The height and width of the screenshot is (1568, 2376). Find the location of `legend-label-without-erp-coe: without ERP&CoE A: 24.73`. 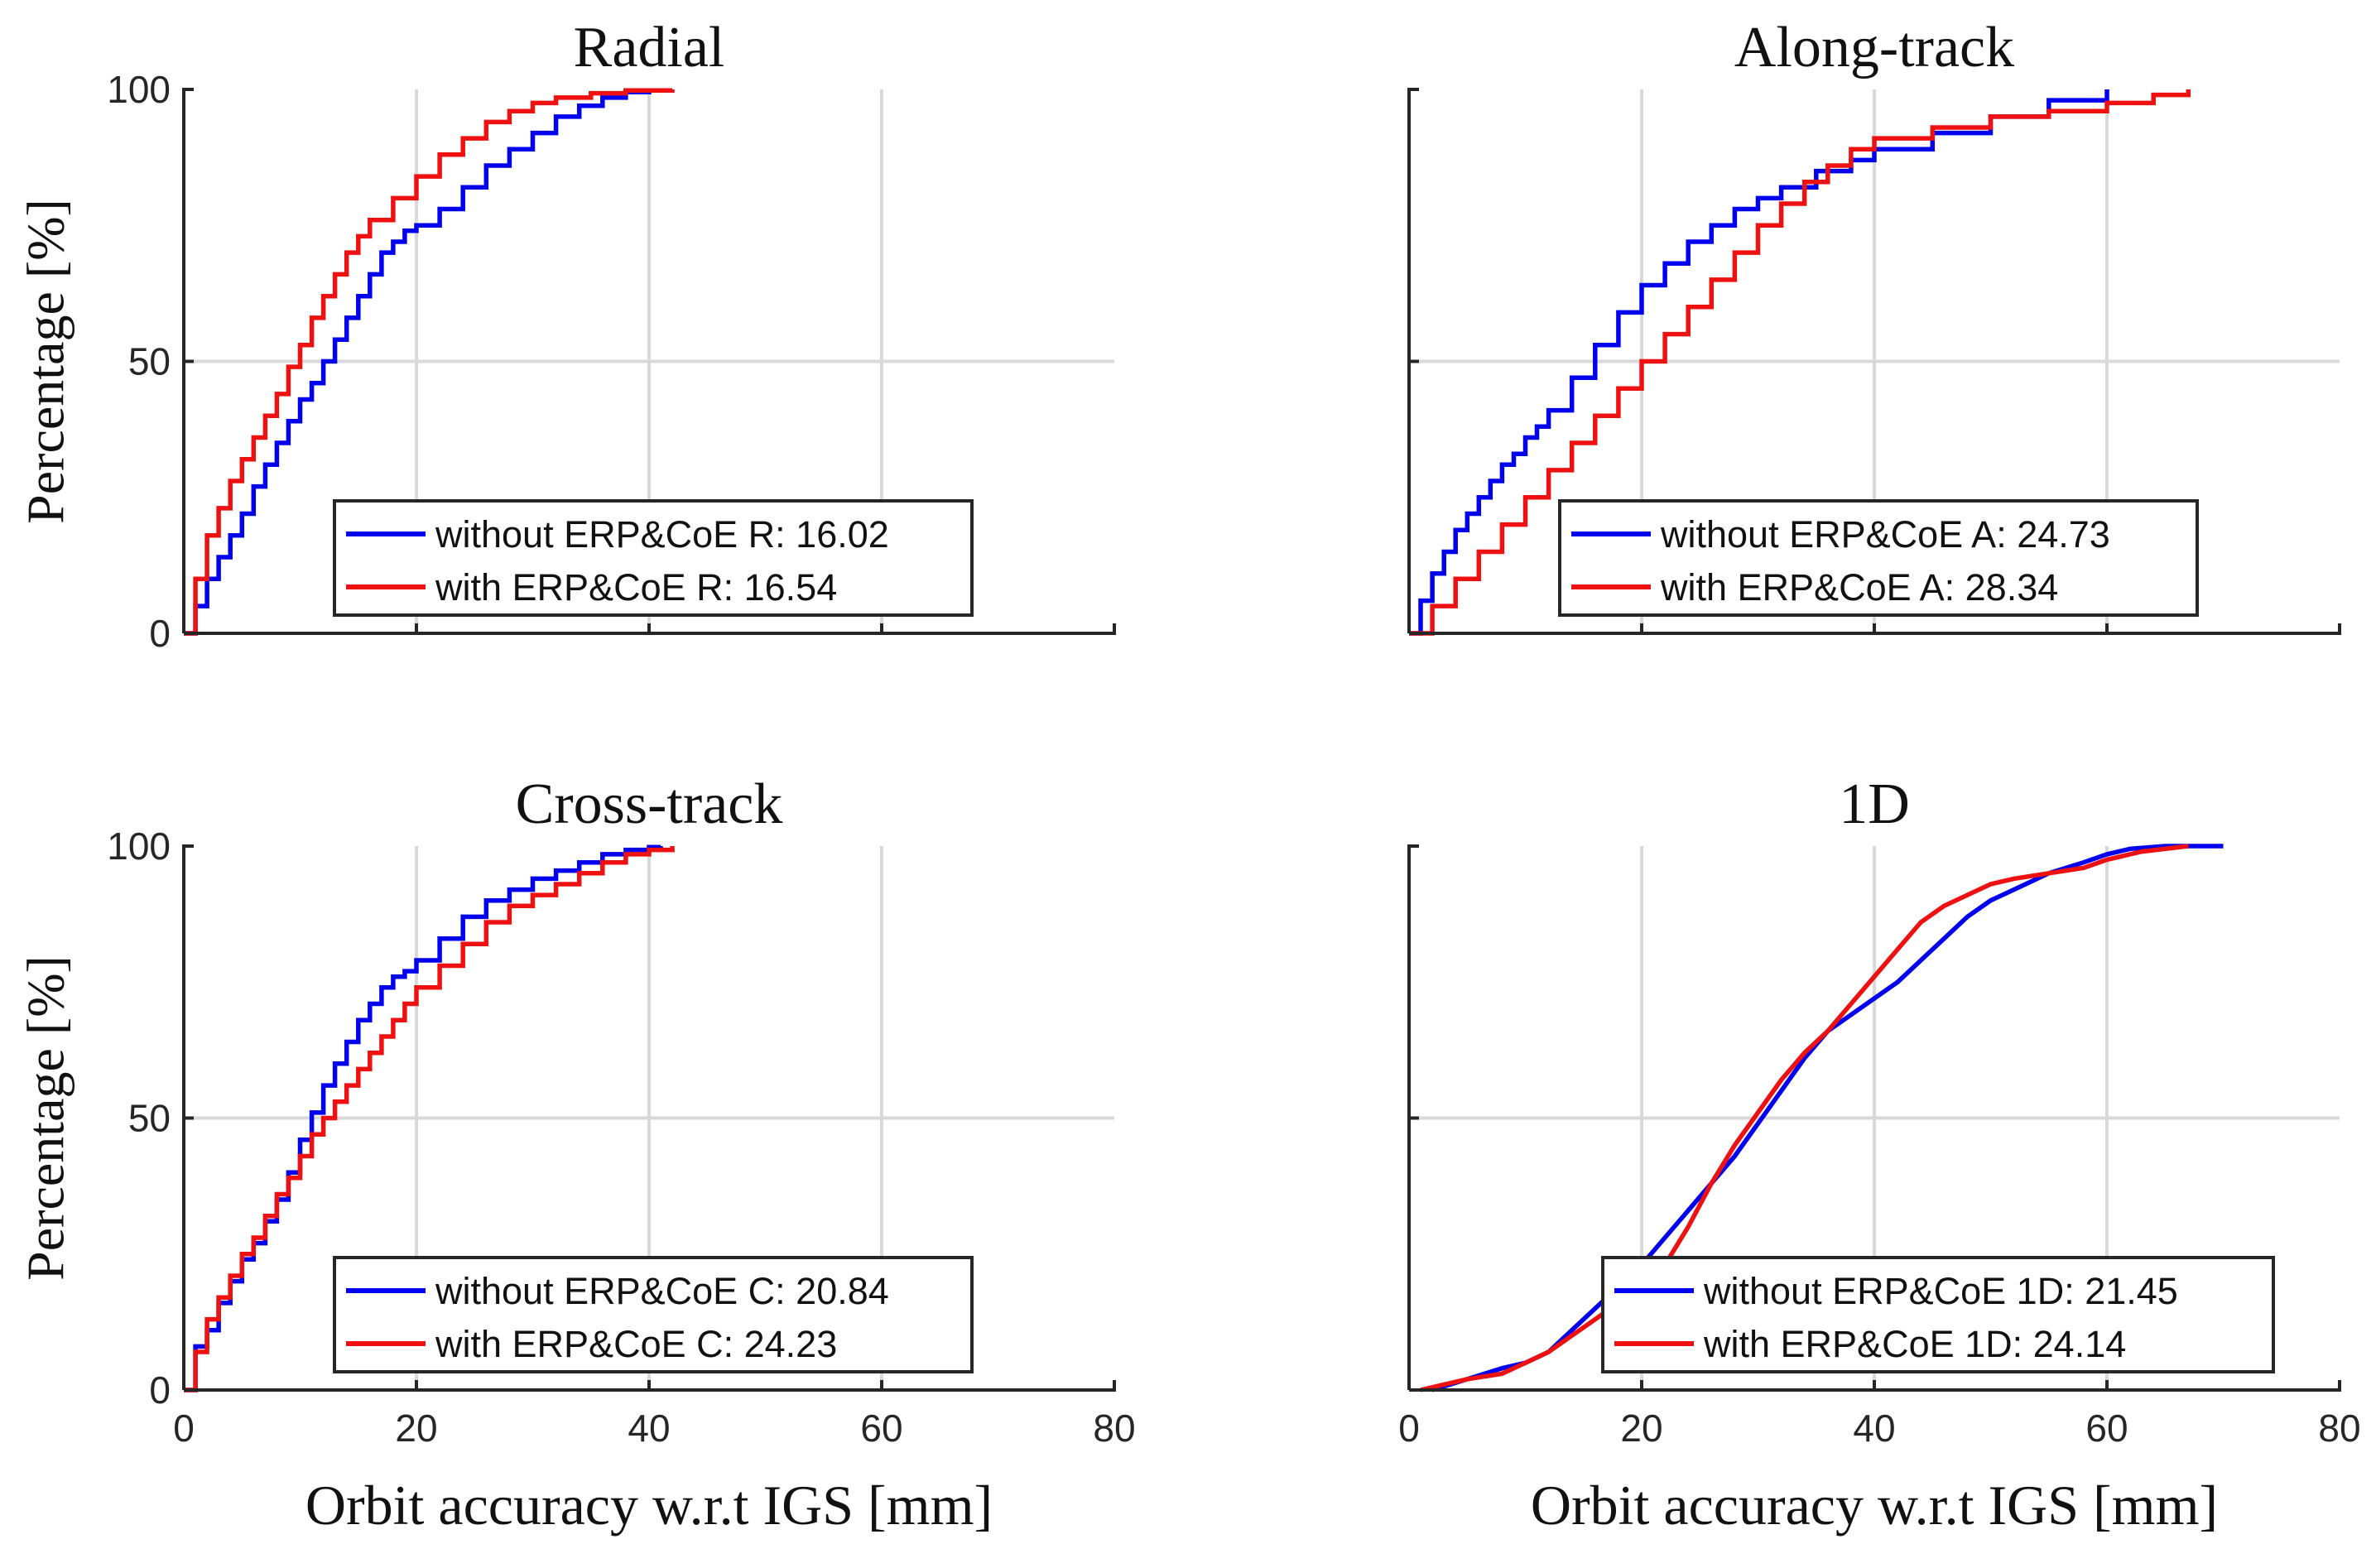

legend-label-without-erp-coe: without ERP&CoE A: 24.73 is located at coordinates (1885, 534).